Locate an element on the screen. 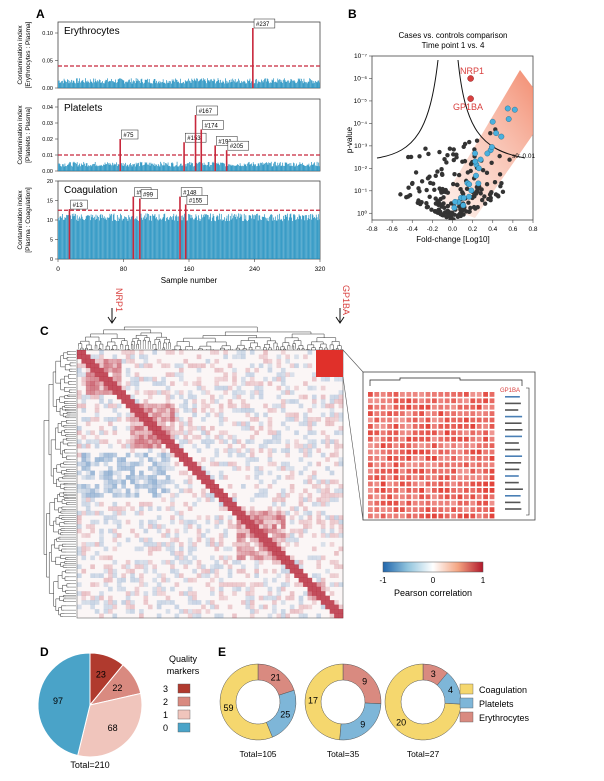 The image size is (604, 781). platelets-ylabel-1: Contamination index is located at coordinates (20, 135).